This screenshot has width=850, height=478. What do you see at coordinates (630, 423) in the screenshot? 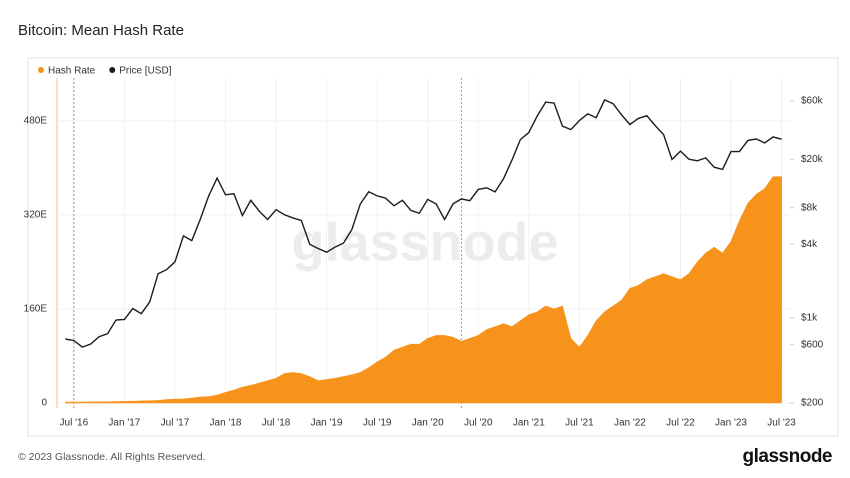
I see `x-tick-label: Jan '22` at bounding box center [630, 423].